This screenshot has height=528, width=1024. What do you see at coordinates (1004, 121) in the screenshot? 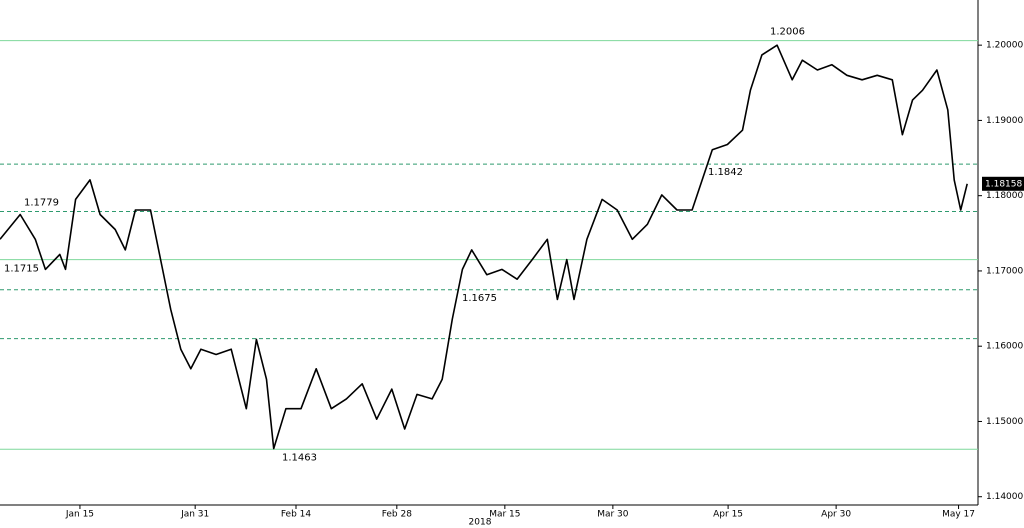
I see `y-tick-label: 1.19000` at bounding box center [1004, 121].